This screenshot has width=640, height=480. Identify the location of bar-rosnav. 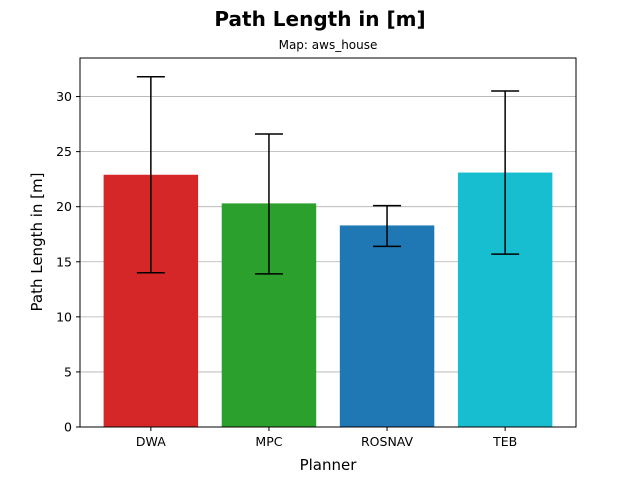
(387, 326).